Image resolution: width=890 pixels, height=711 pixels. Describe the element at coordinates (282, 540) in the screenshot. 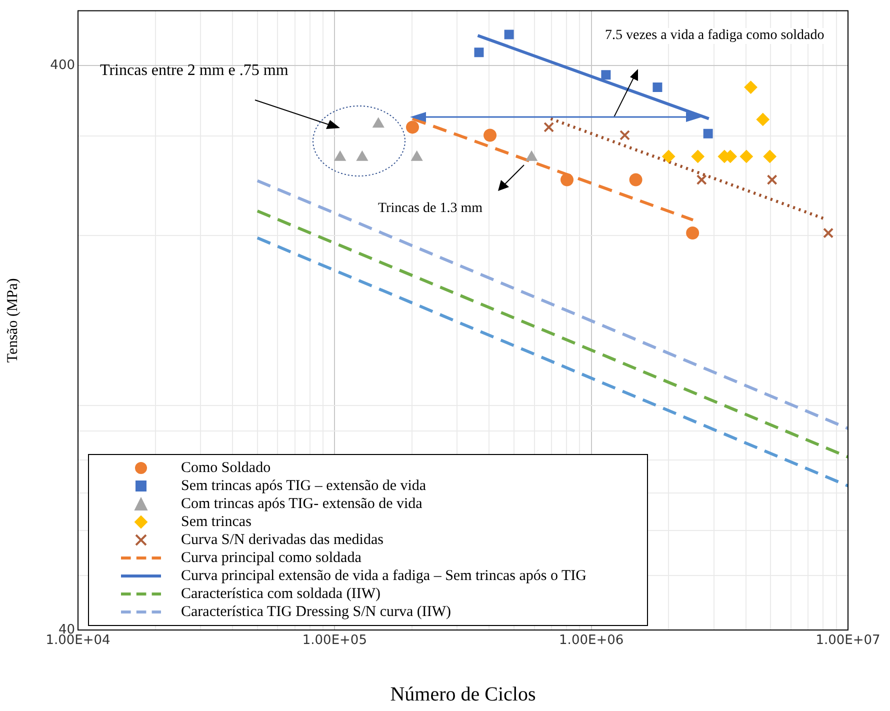

I see `legend-label: Curva S/N derivadas das medidas` at that location.